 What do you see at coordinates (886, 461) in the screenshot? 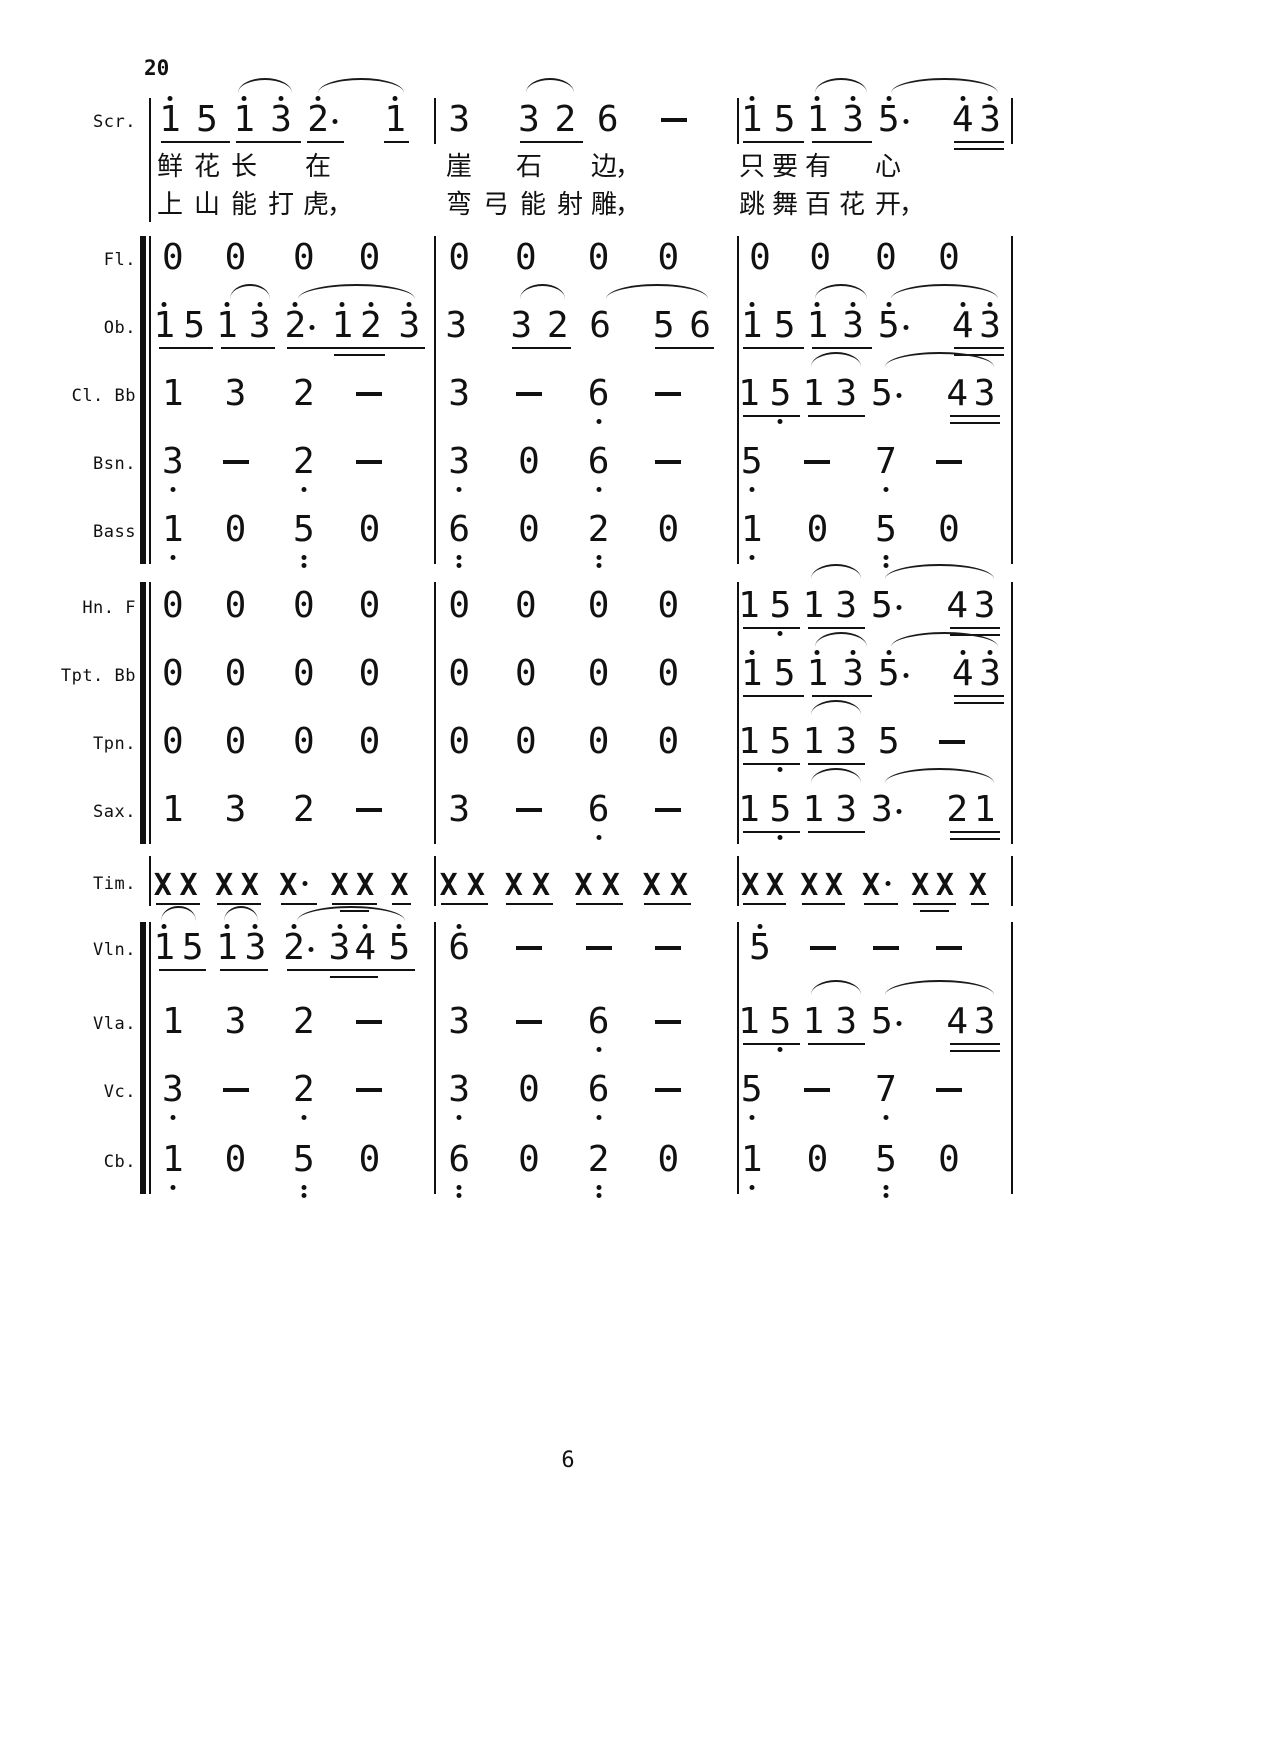
I see `note: 7` at bounding box center [886, 461].